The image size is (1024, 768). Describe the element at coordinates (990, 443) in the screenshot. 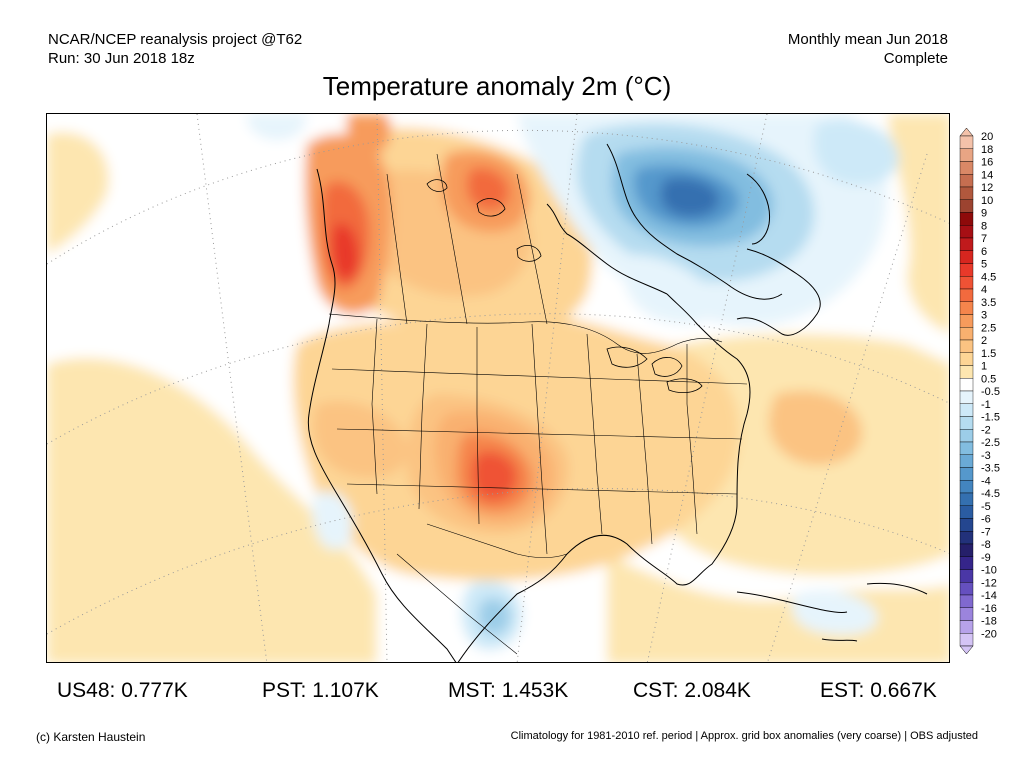

I see `legend-label: -2.5` at that location.